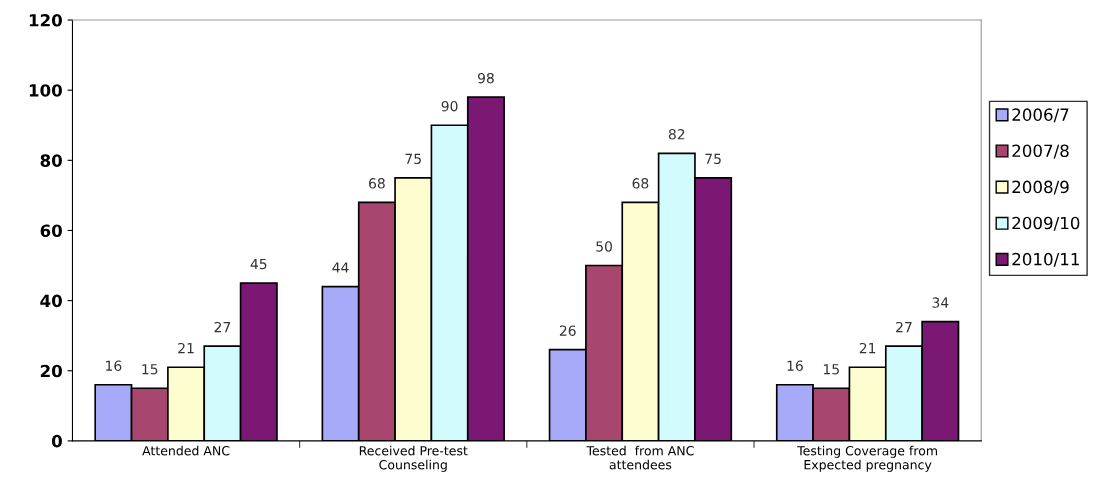 The width and height of the screenshot is (1115, 501). What do you see at coordinates (340, 267) in the screenshot?
I see `data-label: 44` at bounding box center [340, 267].